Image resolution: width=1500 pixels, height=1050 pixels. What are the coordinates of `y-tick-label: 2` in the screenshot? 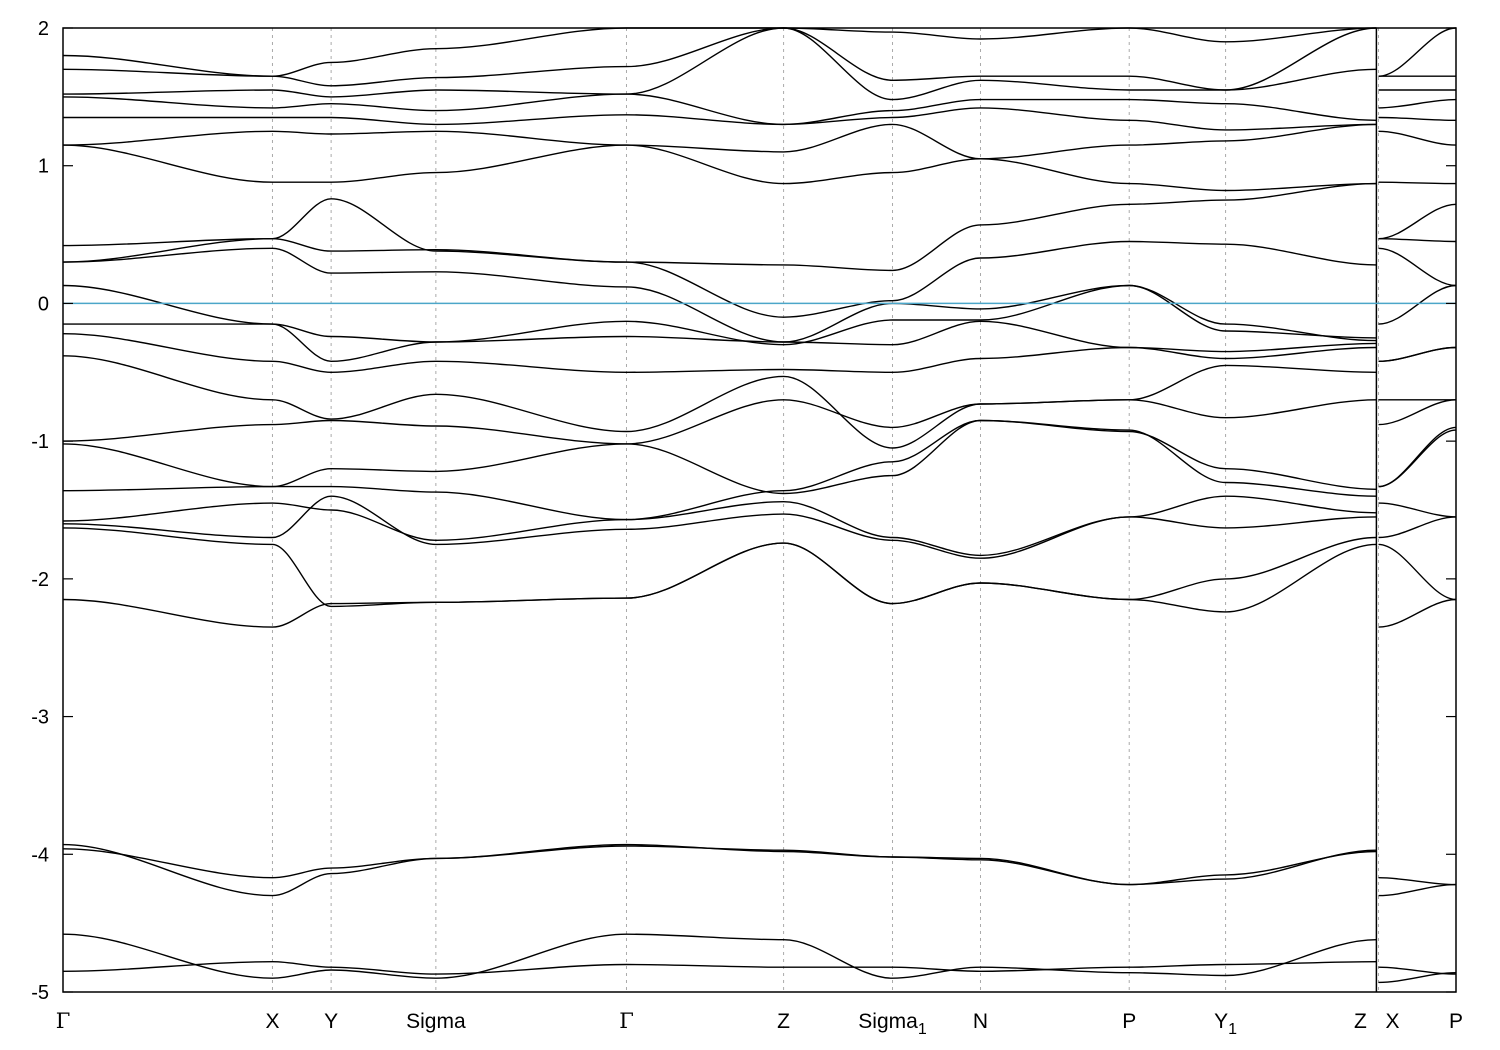 It's located at (43, 29).